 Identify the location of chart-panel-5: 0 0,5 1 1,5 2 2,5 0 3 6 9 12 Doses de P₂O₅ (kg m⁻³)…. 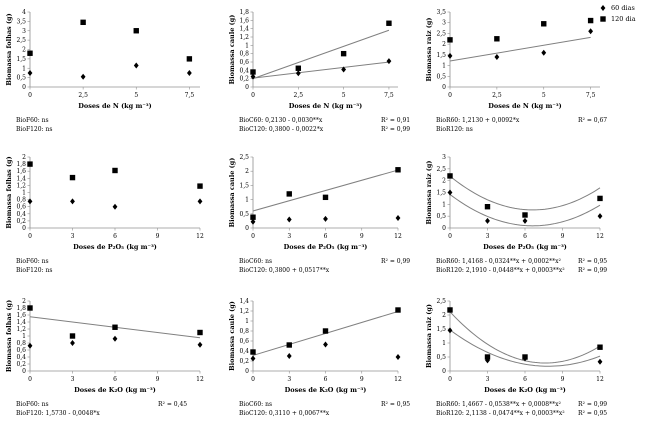
(319, 214).